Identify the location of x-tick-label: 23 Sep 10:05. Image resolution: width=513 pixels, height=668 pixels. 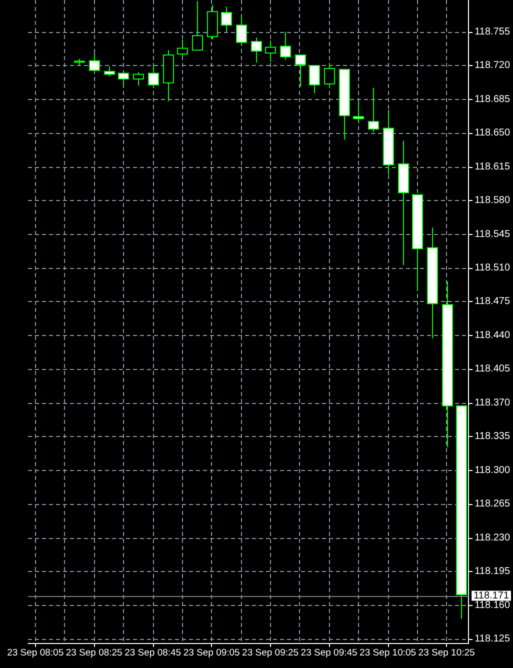
(388, 653).